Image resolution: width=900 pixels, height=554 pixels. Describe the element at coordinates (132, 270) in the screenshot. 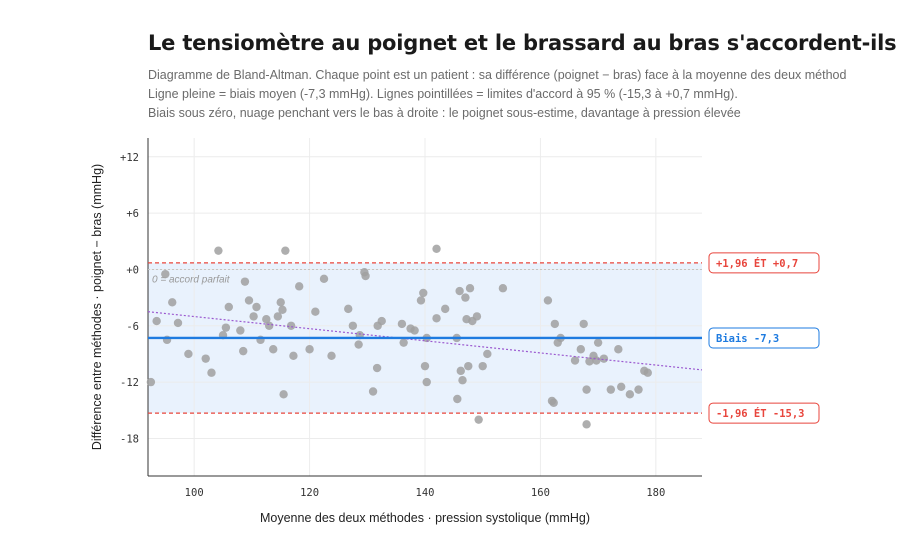

I see `y-tick-label: +0` at that location.